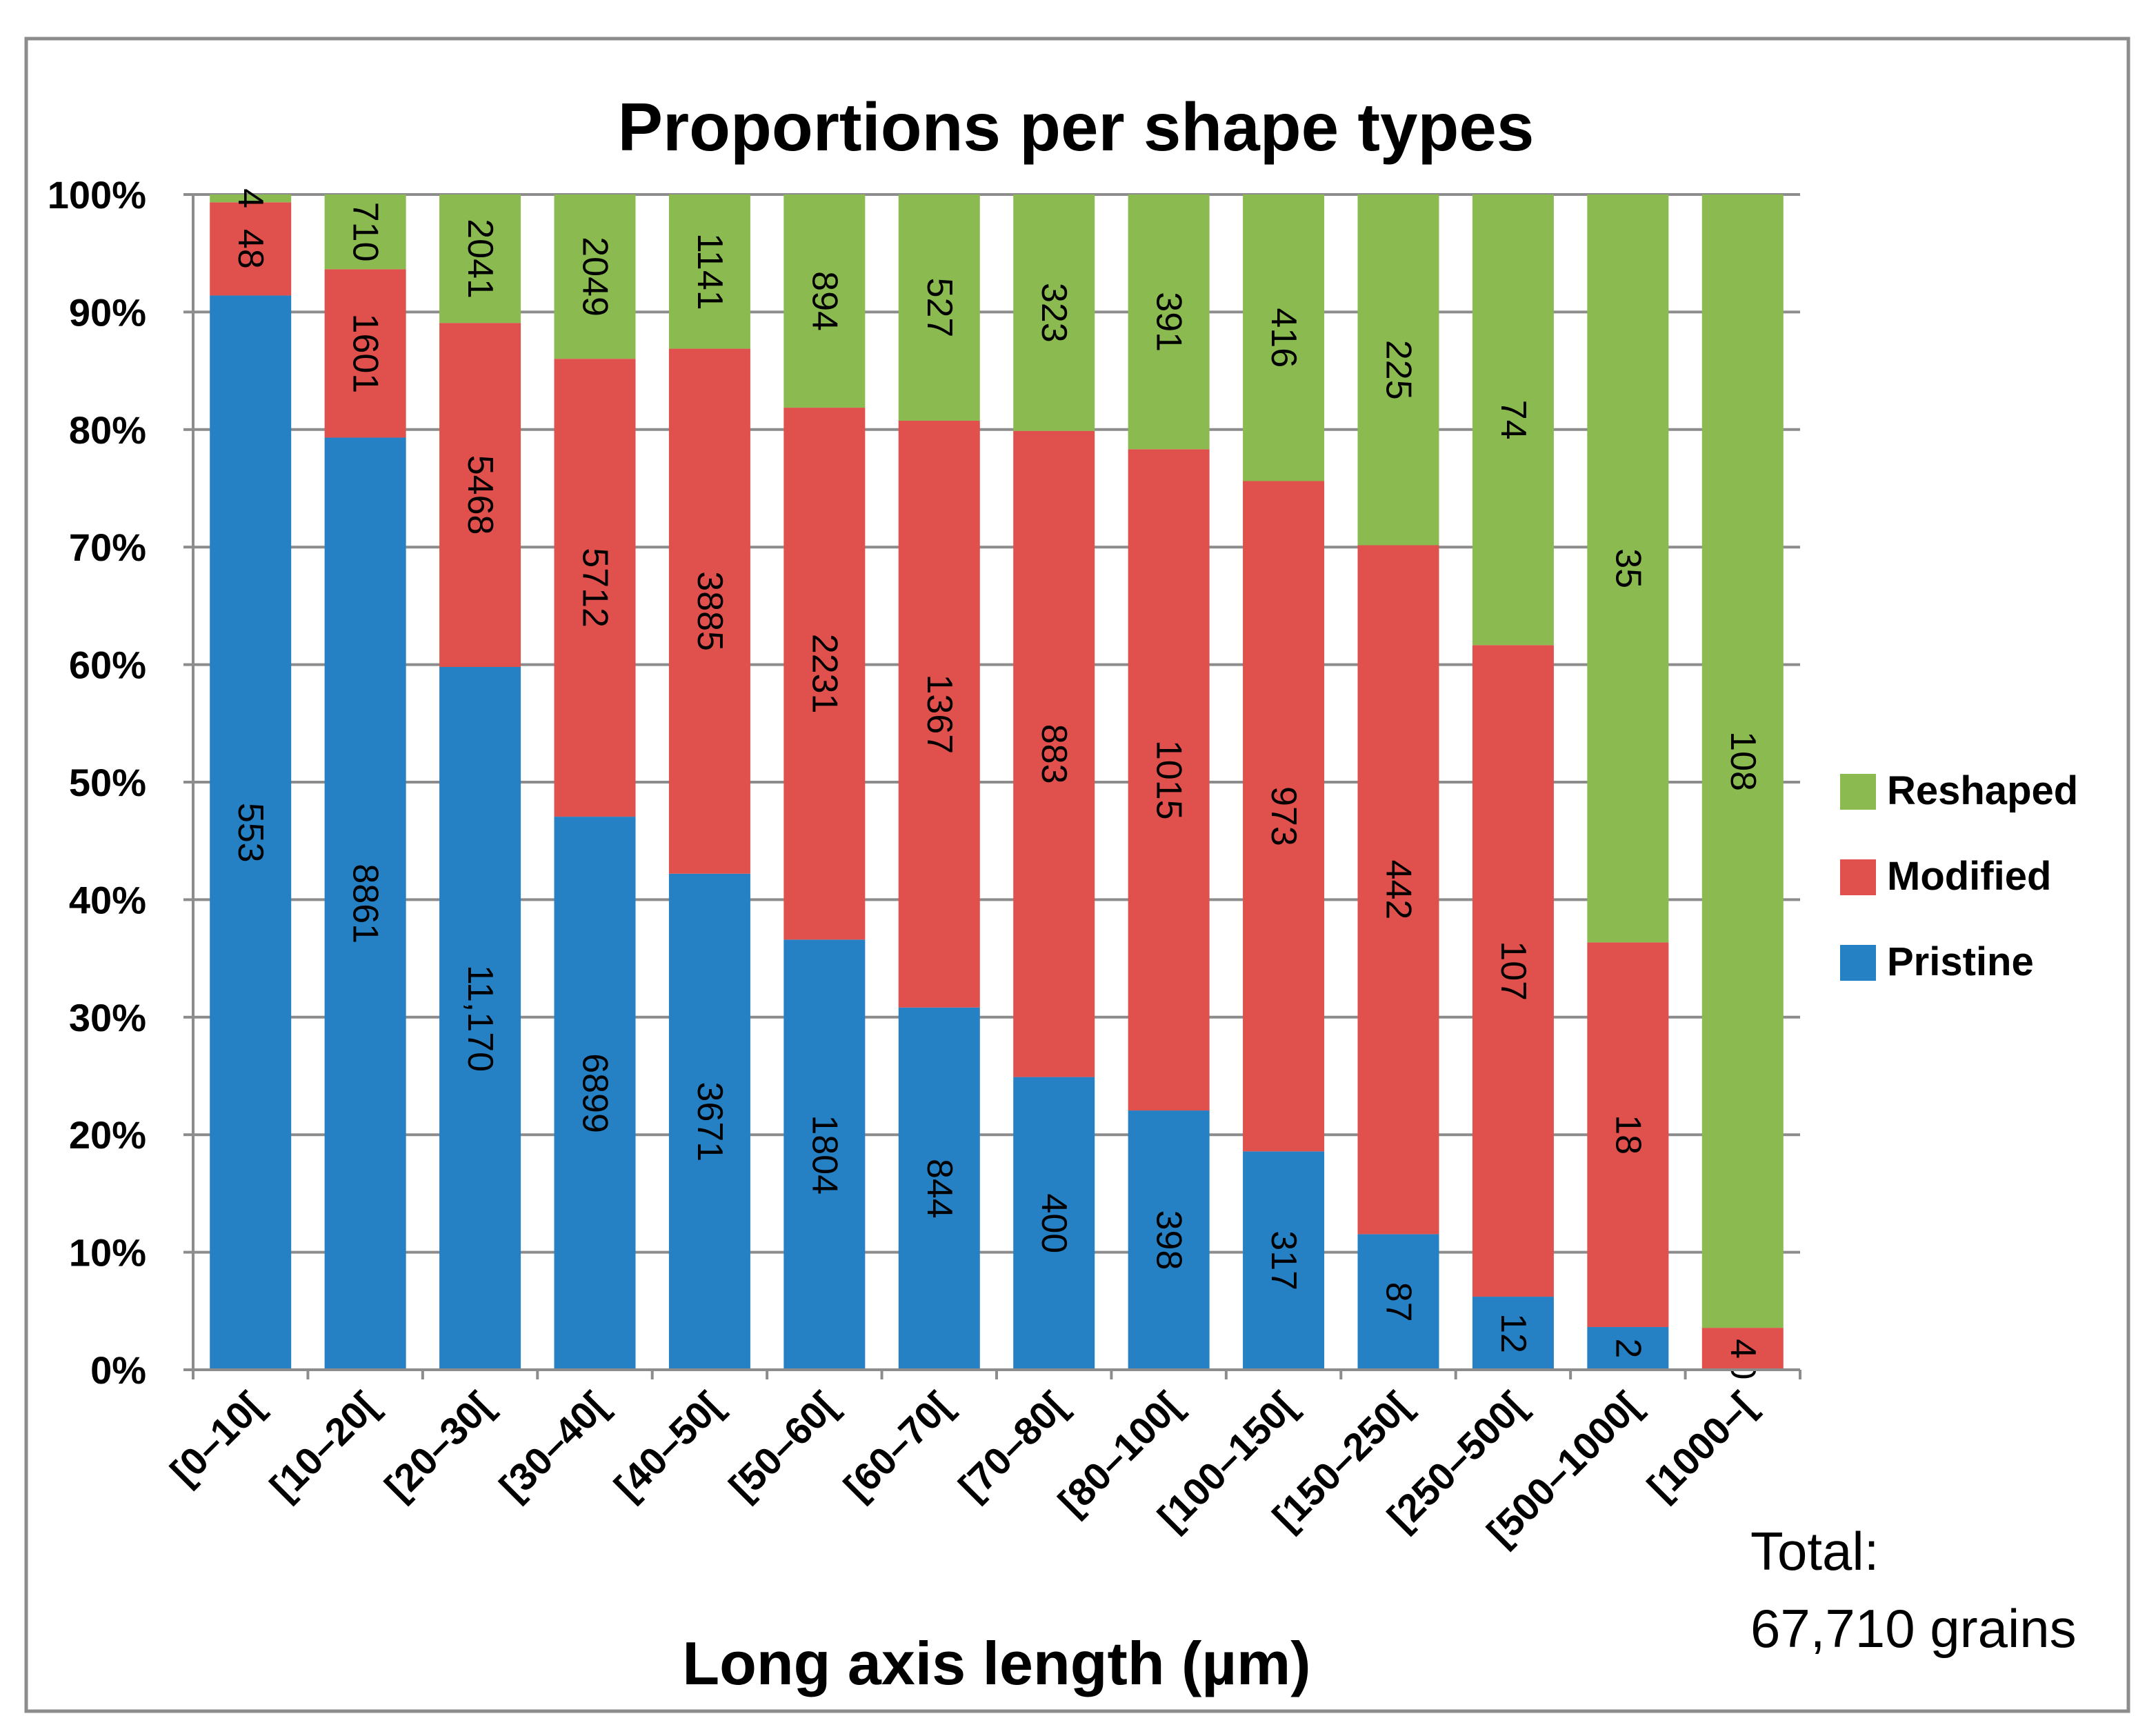 This screenshot has width=2147, height=1736. What do you see at coordinates (1814, 1552) in the screenshot?
I see `total-label: Total:` at bounding box center [1814, 1552].